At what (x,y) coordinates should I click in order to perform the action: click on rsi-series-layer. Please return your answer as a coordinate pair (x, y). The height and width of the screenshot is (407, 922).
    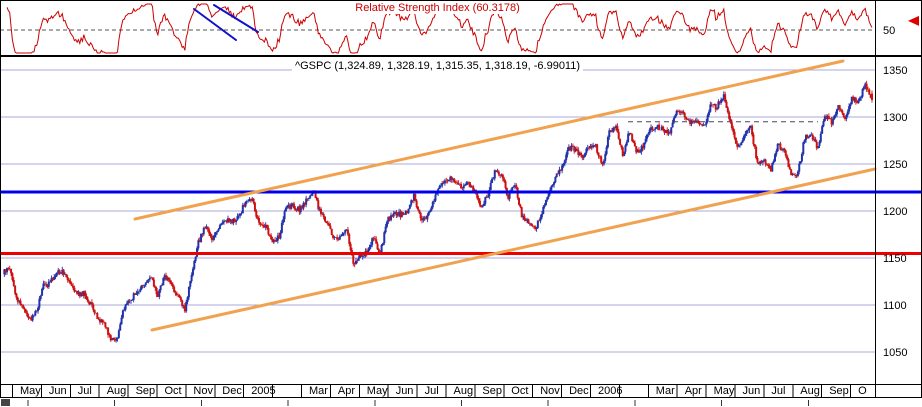
    Looking at the image, I should click on (439, 28).